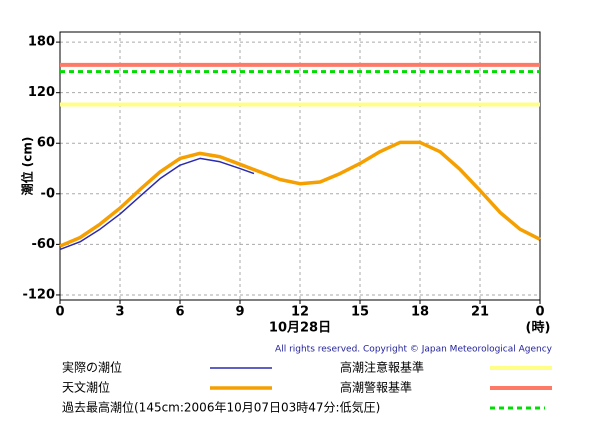 This screenshot has height=444, width=600. I want to click on legend-label: 天文潮位, so click(86, 387).